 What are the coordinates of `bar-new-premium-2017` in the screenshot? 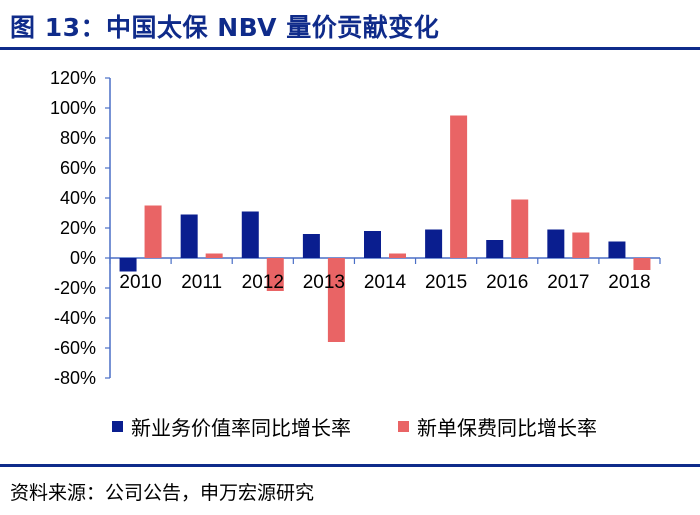 It's located at (581, 245).